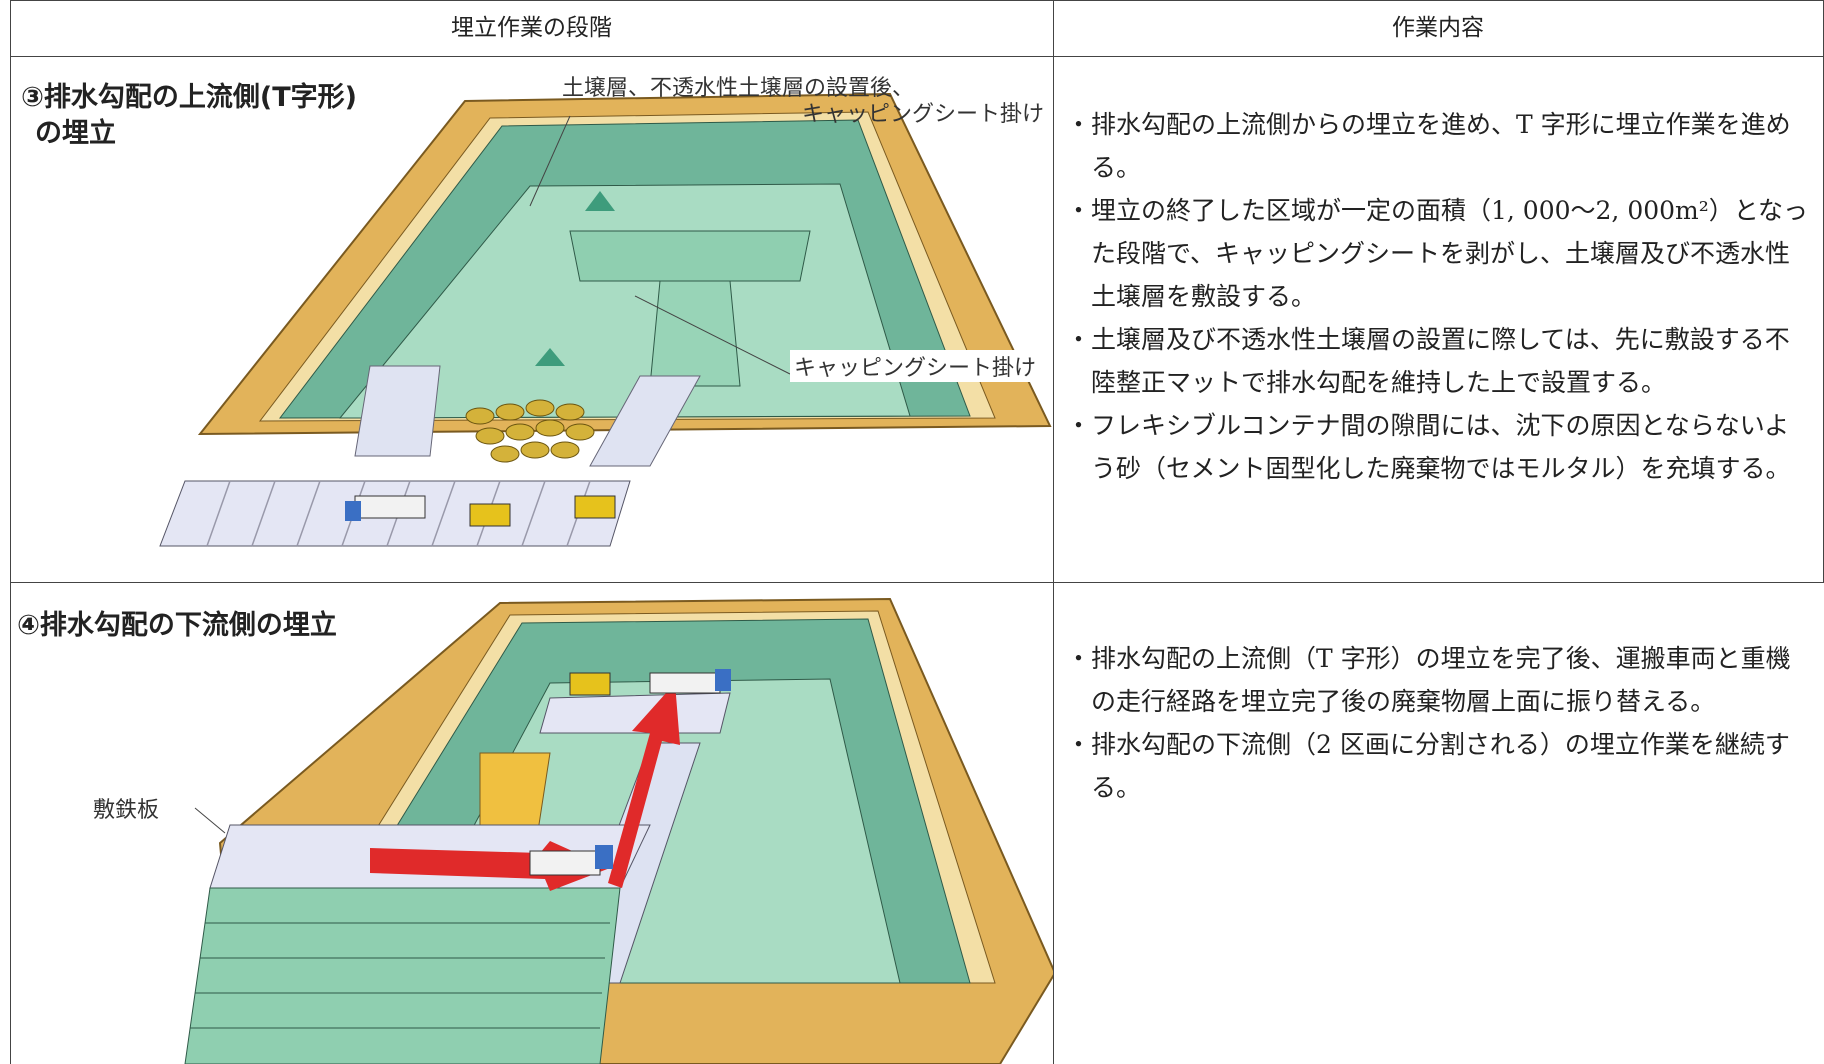 The image size is (1824, 1064). Describe the element at coordinates (126, 810) in the screenshot. I see `illustration-label: 敷鉄板` at that location.